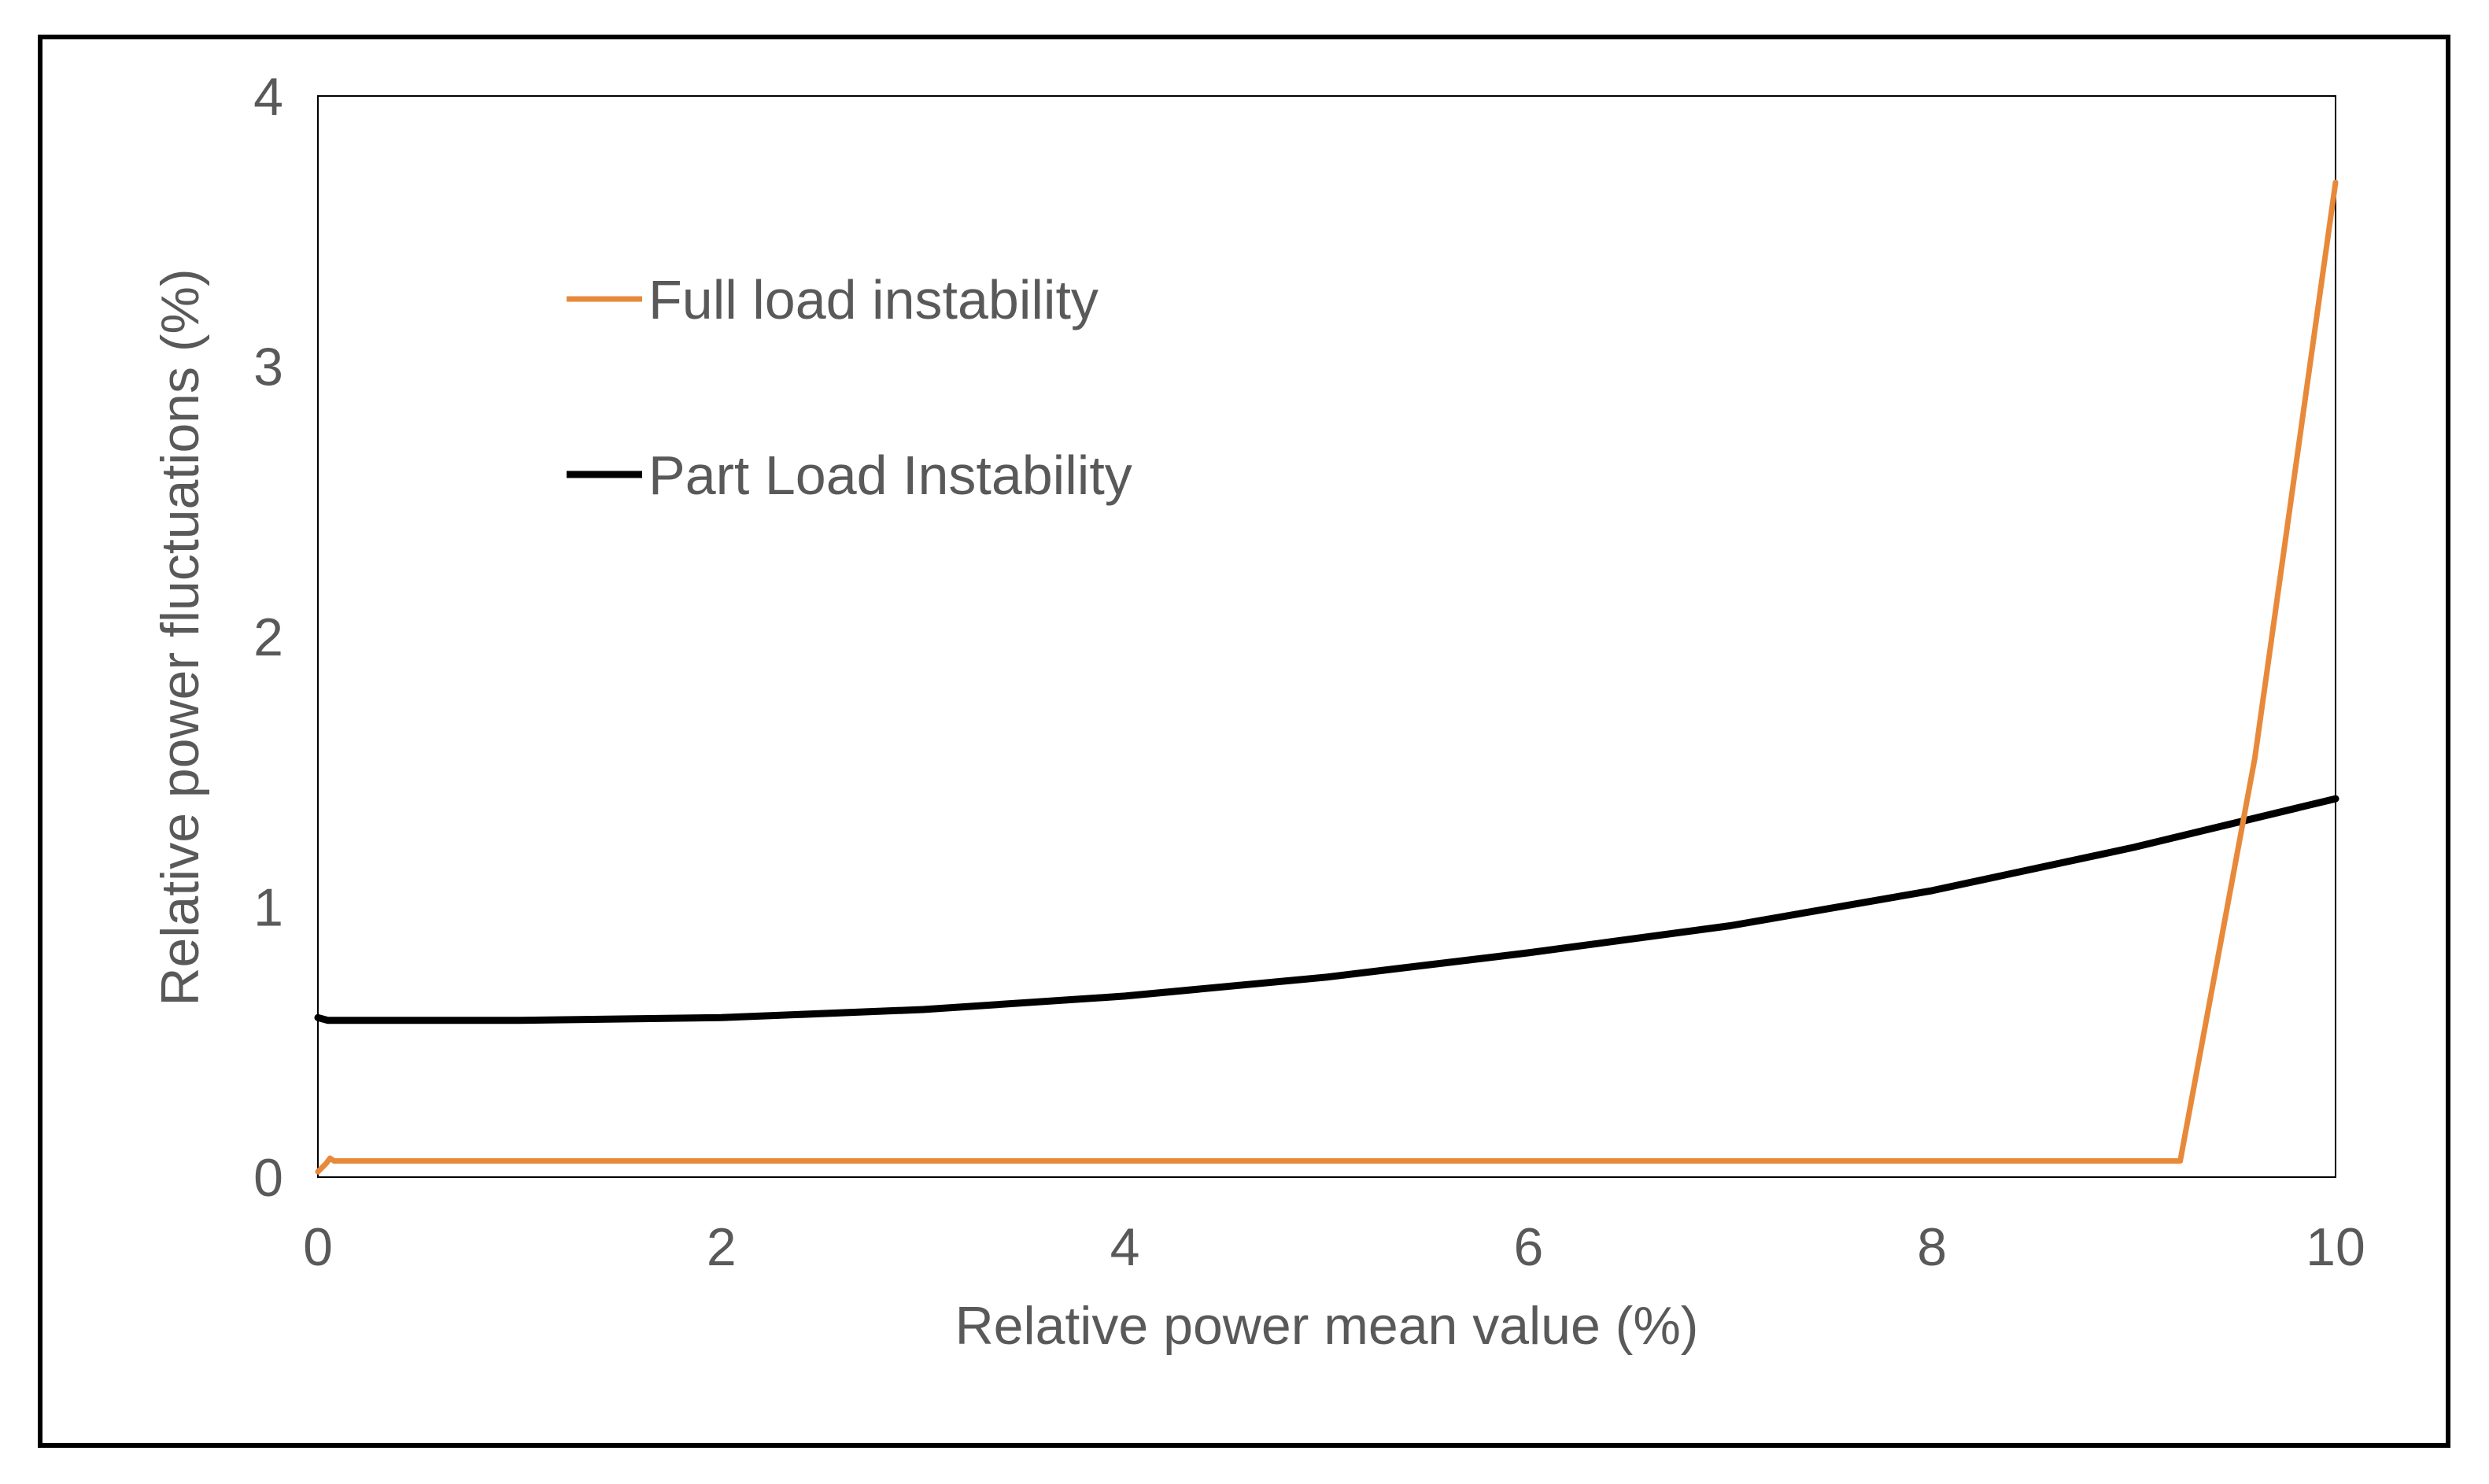 The width and height of the screenshot is (2489, 1484). What do you see at coordinates (722, 1247) in the screenshot?
I see `x-tick-label: 2` at bounding box center [722, 1247].